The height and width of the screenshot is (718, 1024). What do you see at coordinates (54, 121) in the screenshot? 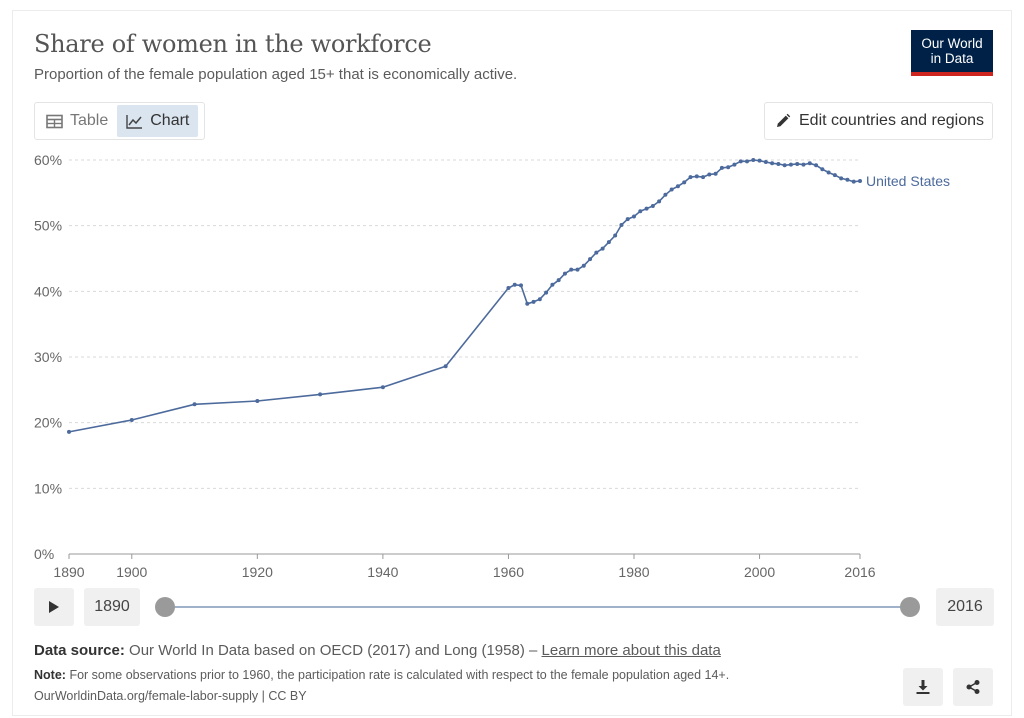
I see `table-icon` at bounding box center [54, 121].